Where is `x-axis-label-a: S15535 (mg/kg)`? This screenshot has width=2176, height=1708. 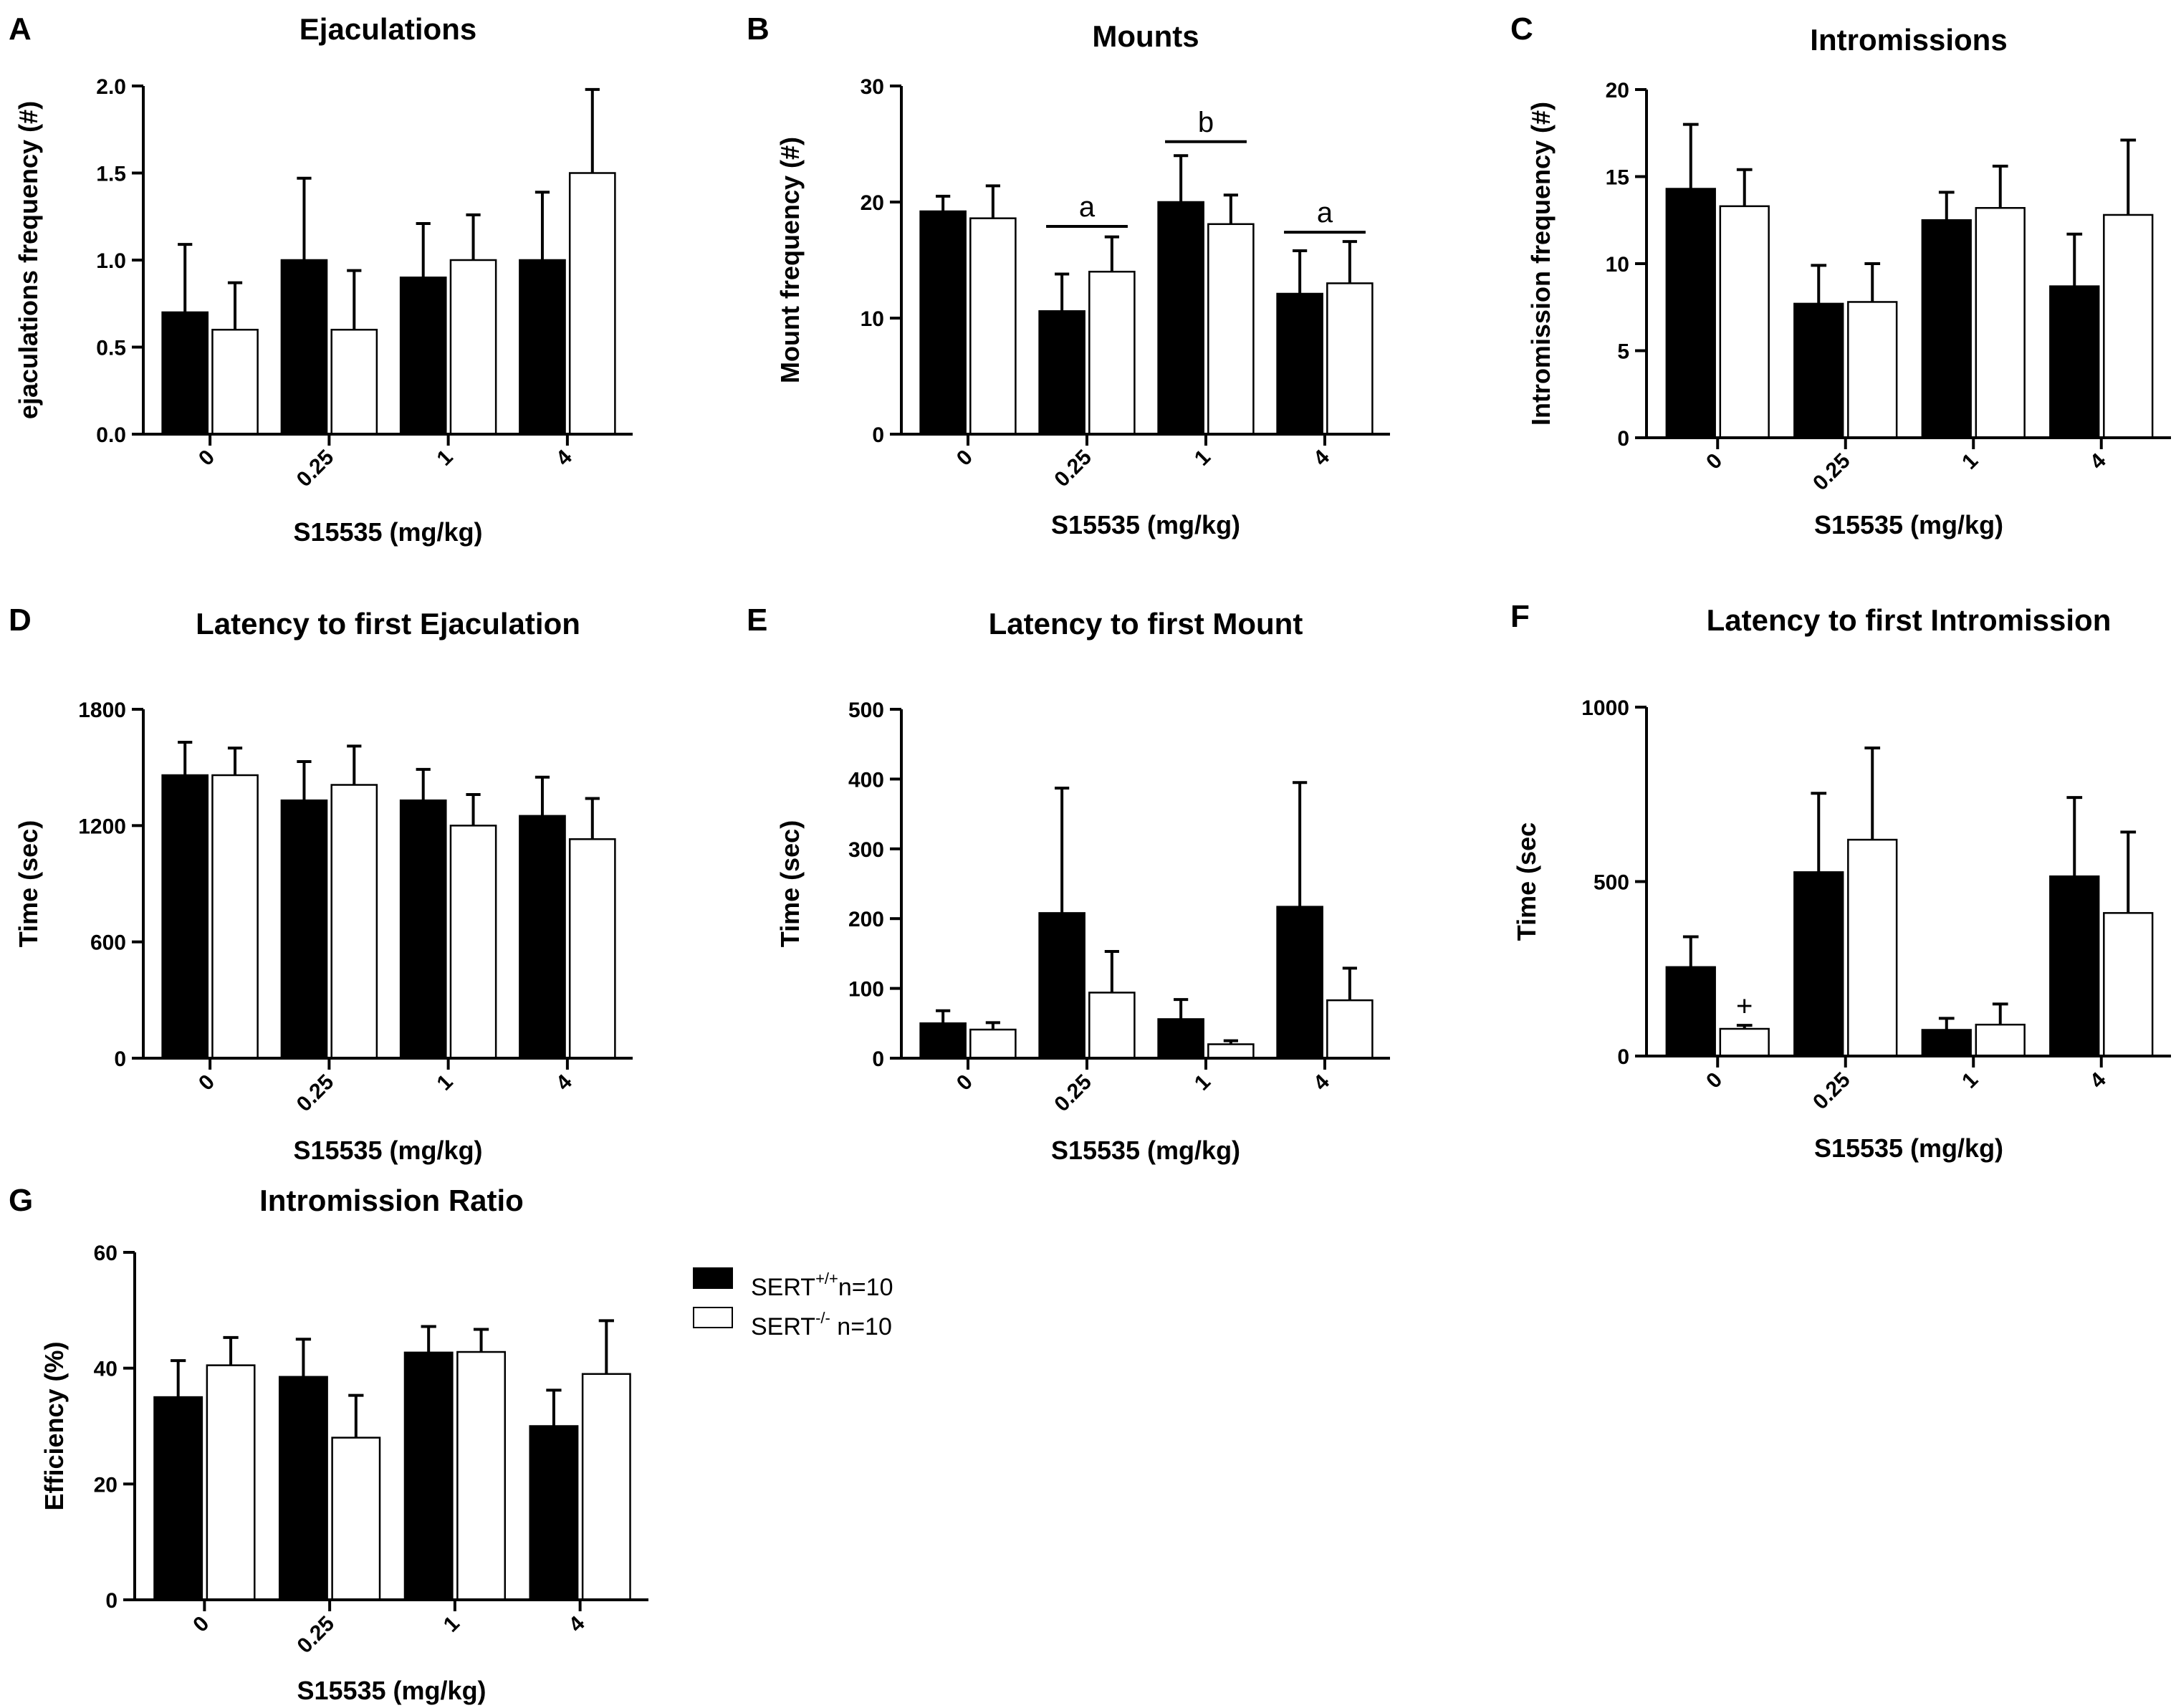
x-axis-label-a: S15535 (mg/kg) is located at coordinates (387, 532).